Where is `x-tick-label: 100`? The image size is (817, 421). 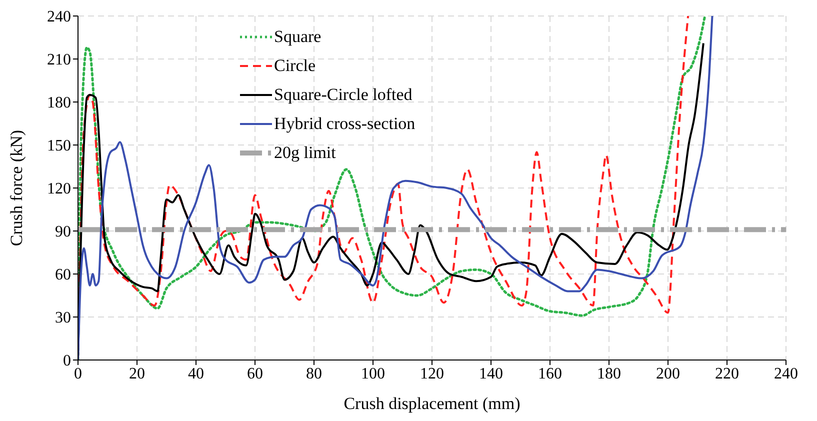 x-tick-label: 100 is located at coordinates (373, 373).